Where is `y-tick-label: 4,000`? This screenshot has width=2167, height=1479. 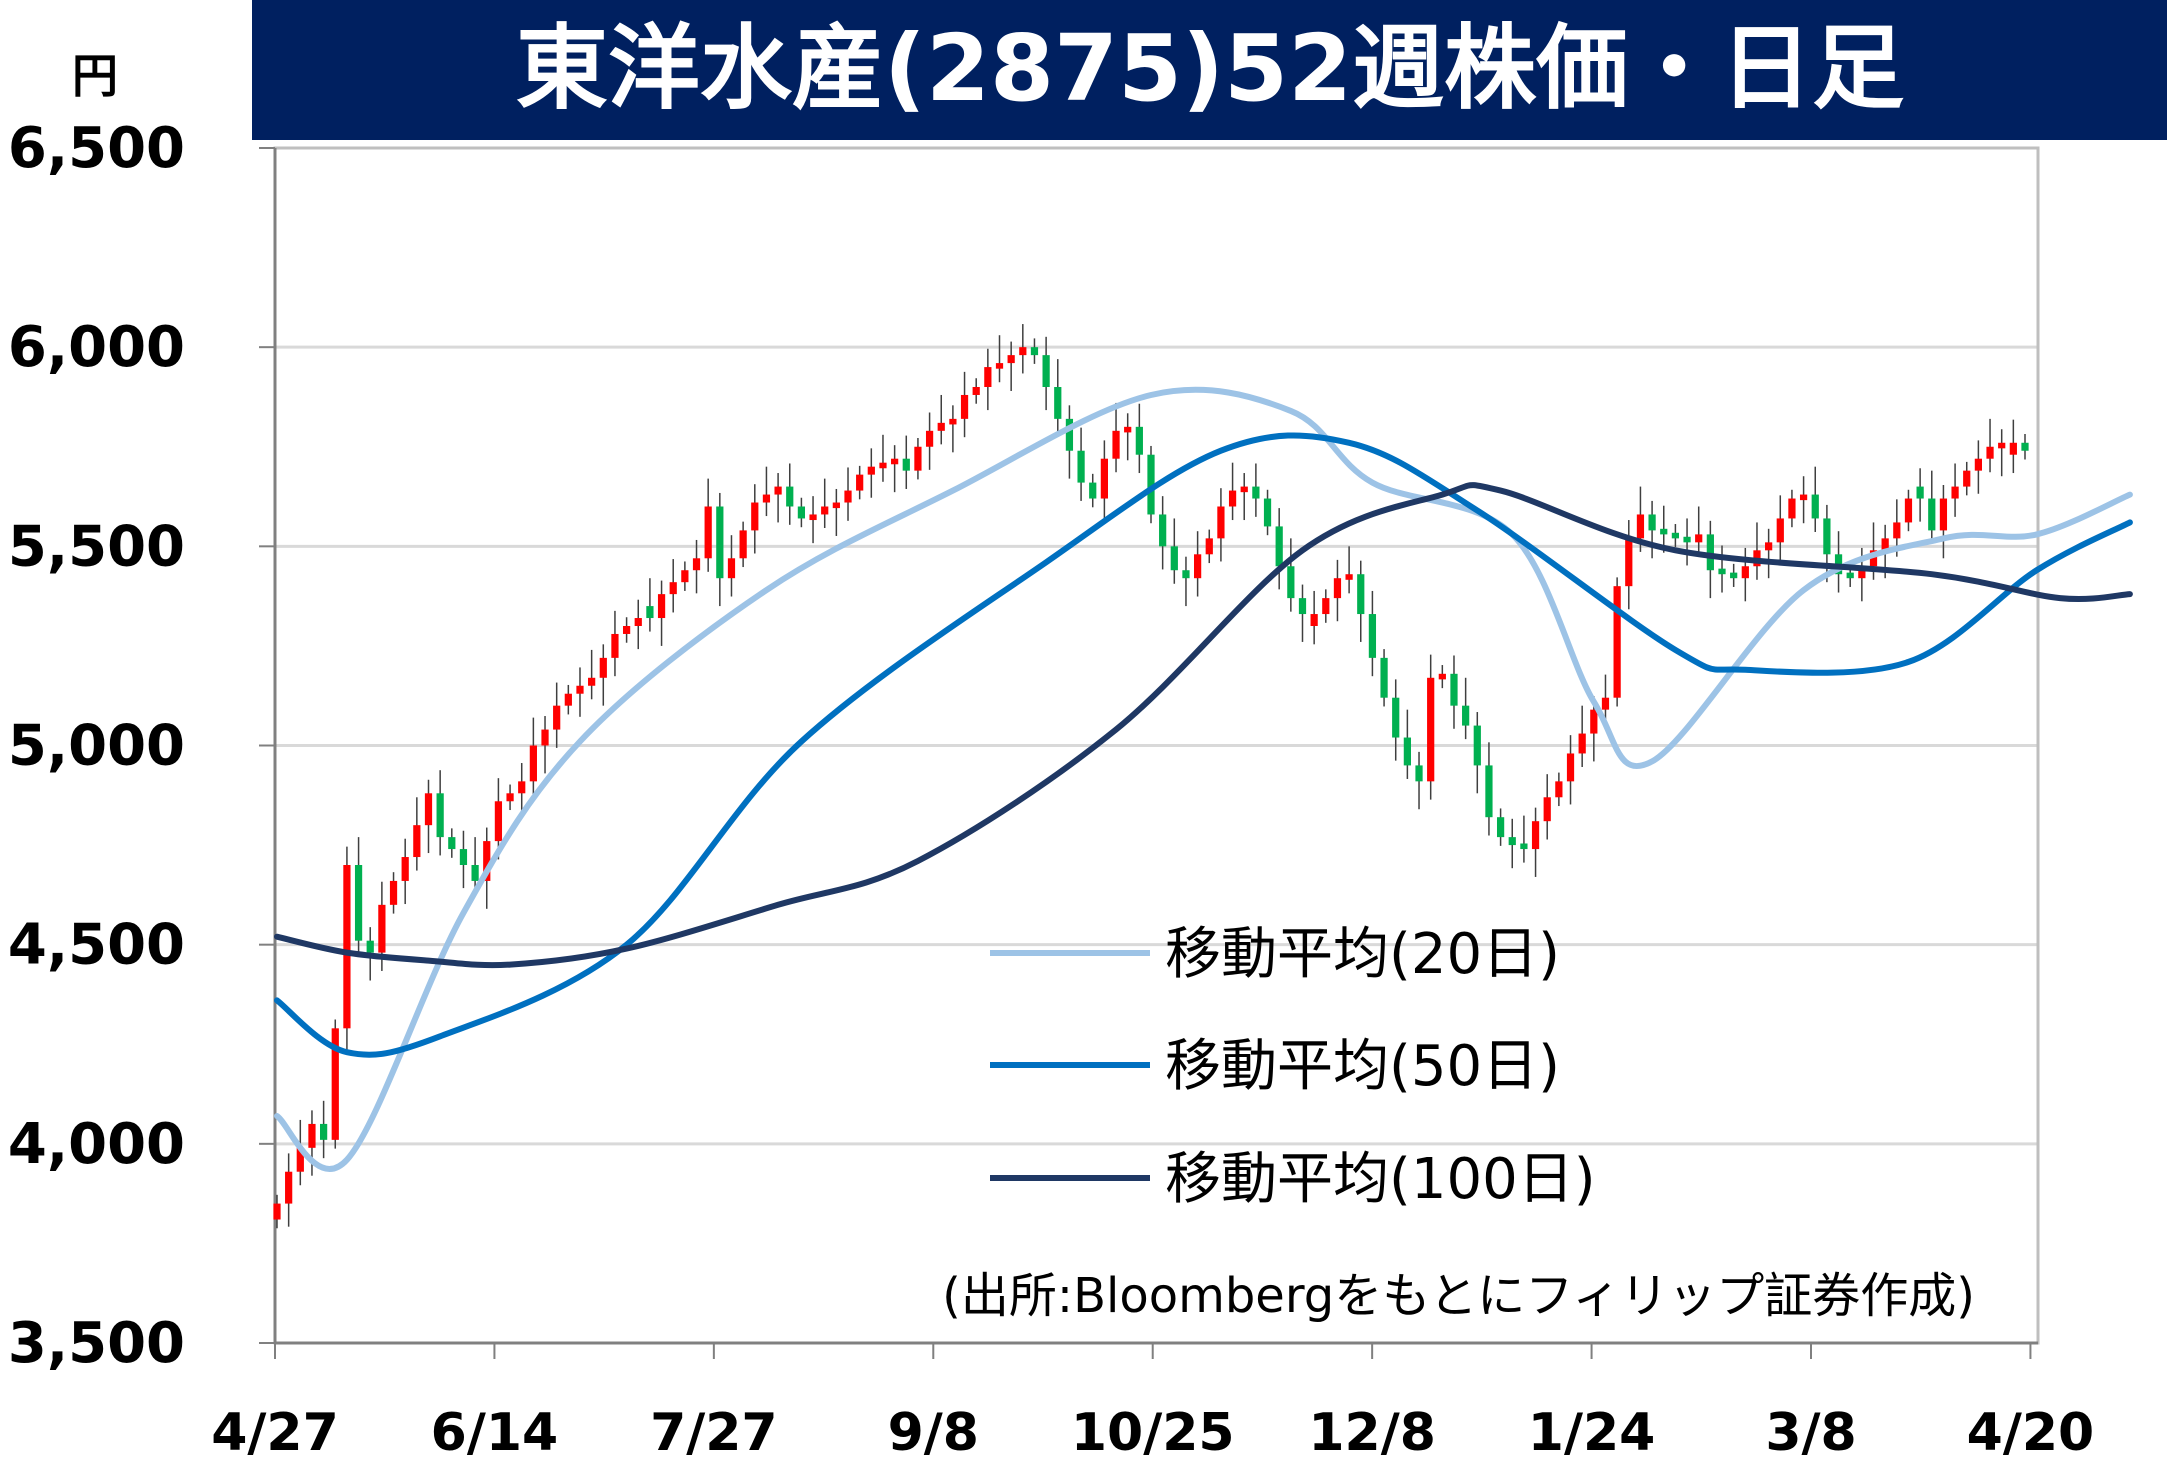 y-tick-label: 4,000 is located at coordinates (96, 1144).